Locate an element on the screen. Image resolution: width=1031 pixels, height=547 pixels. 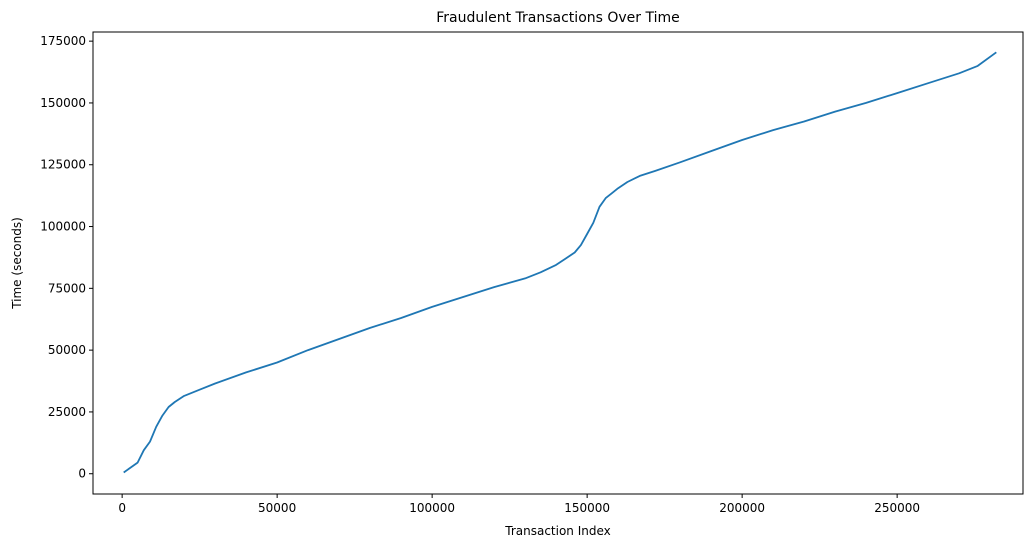
y-tick-label: 0 is located at coordinates (82, 474).